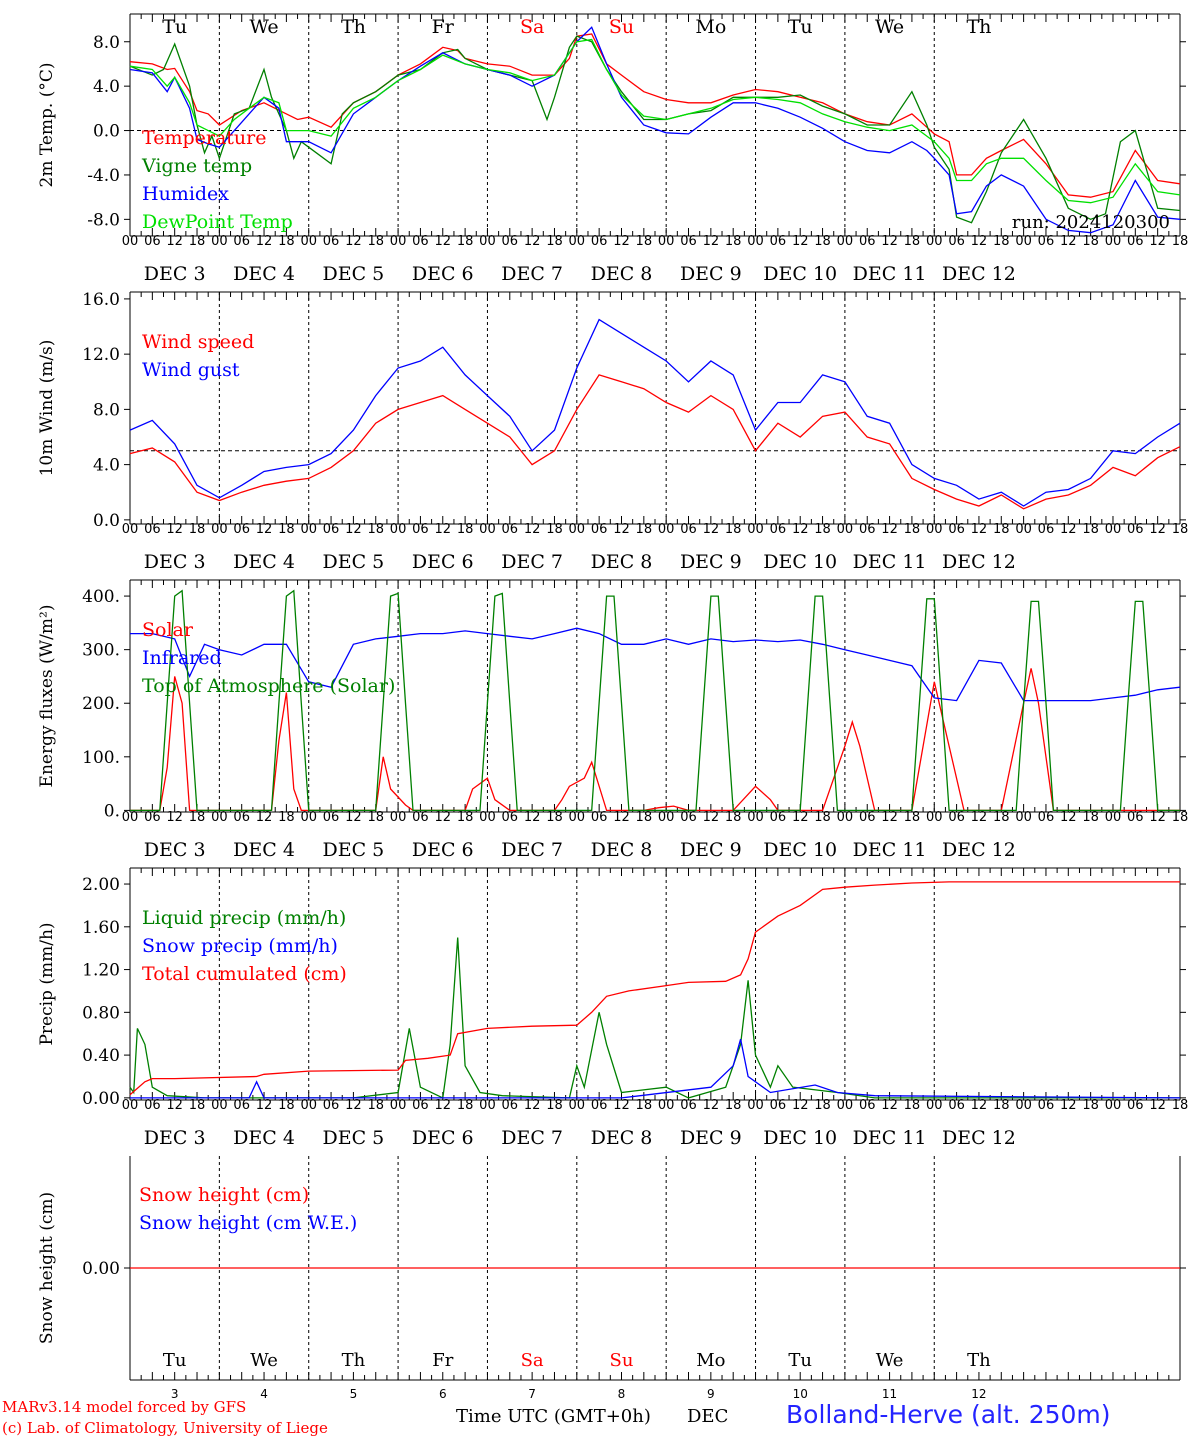 The width and height of the screenshot is (1194, 1440). Describe the element at coordinates (354, 1138) in the screenshot. I see `date-label: DEC 5` at that location.